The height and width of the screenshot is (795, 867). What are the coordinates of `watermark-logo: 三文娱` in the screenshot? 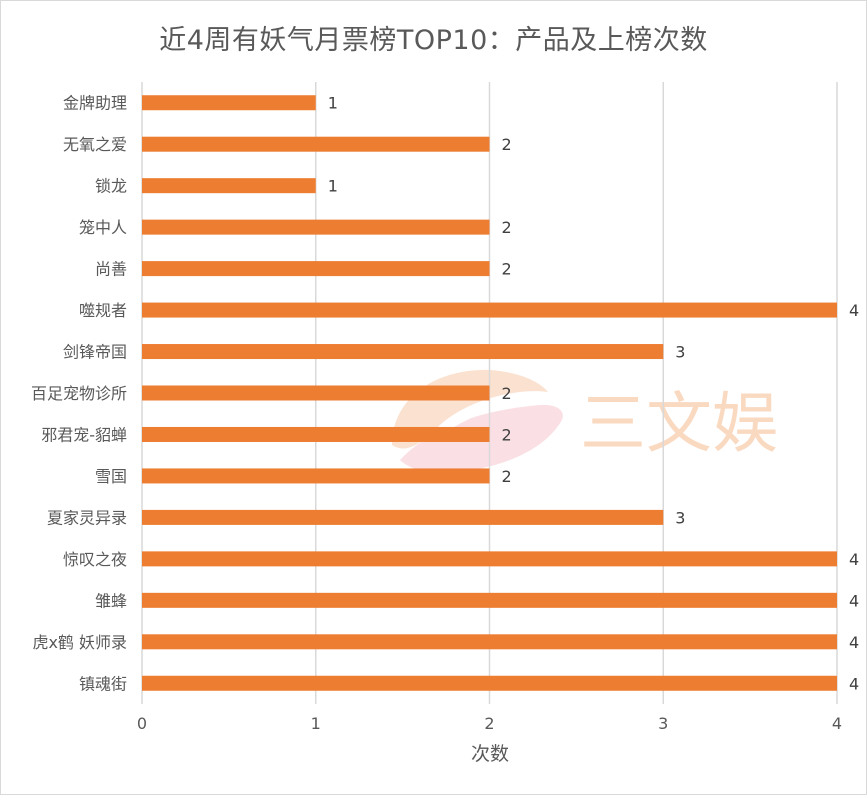 It's located at (585, 421).